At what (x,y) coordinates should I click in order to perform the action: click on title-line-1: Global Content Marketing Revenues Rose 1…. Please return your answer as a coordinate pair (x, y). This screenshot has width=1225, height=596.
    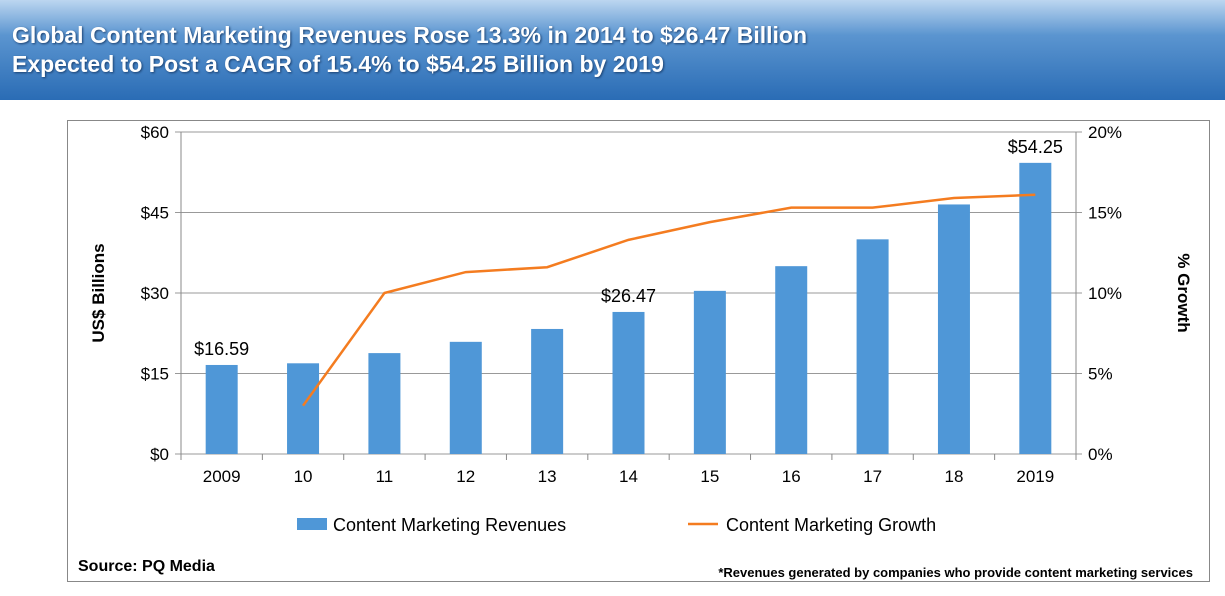
    Looking at the image, I should click on (410, 35).